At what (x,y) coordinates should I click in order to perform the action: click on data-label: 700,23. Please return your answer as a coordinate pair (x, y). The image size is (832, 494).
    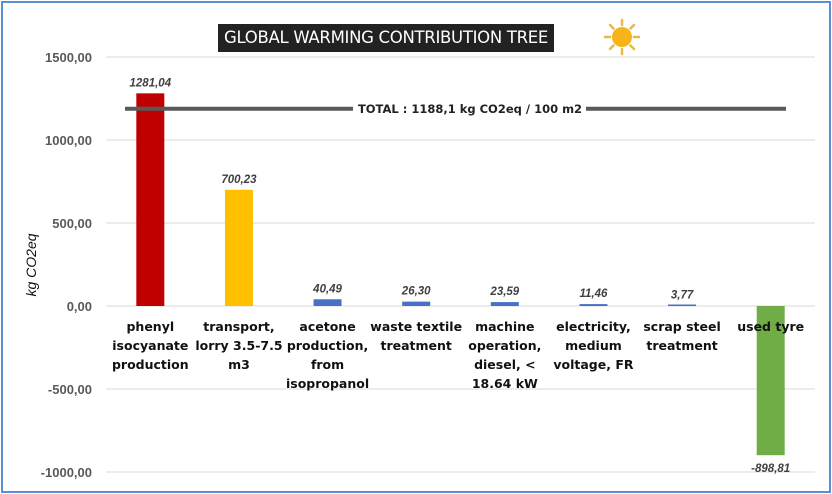
    Looking at the image, I should click on (239, 180).